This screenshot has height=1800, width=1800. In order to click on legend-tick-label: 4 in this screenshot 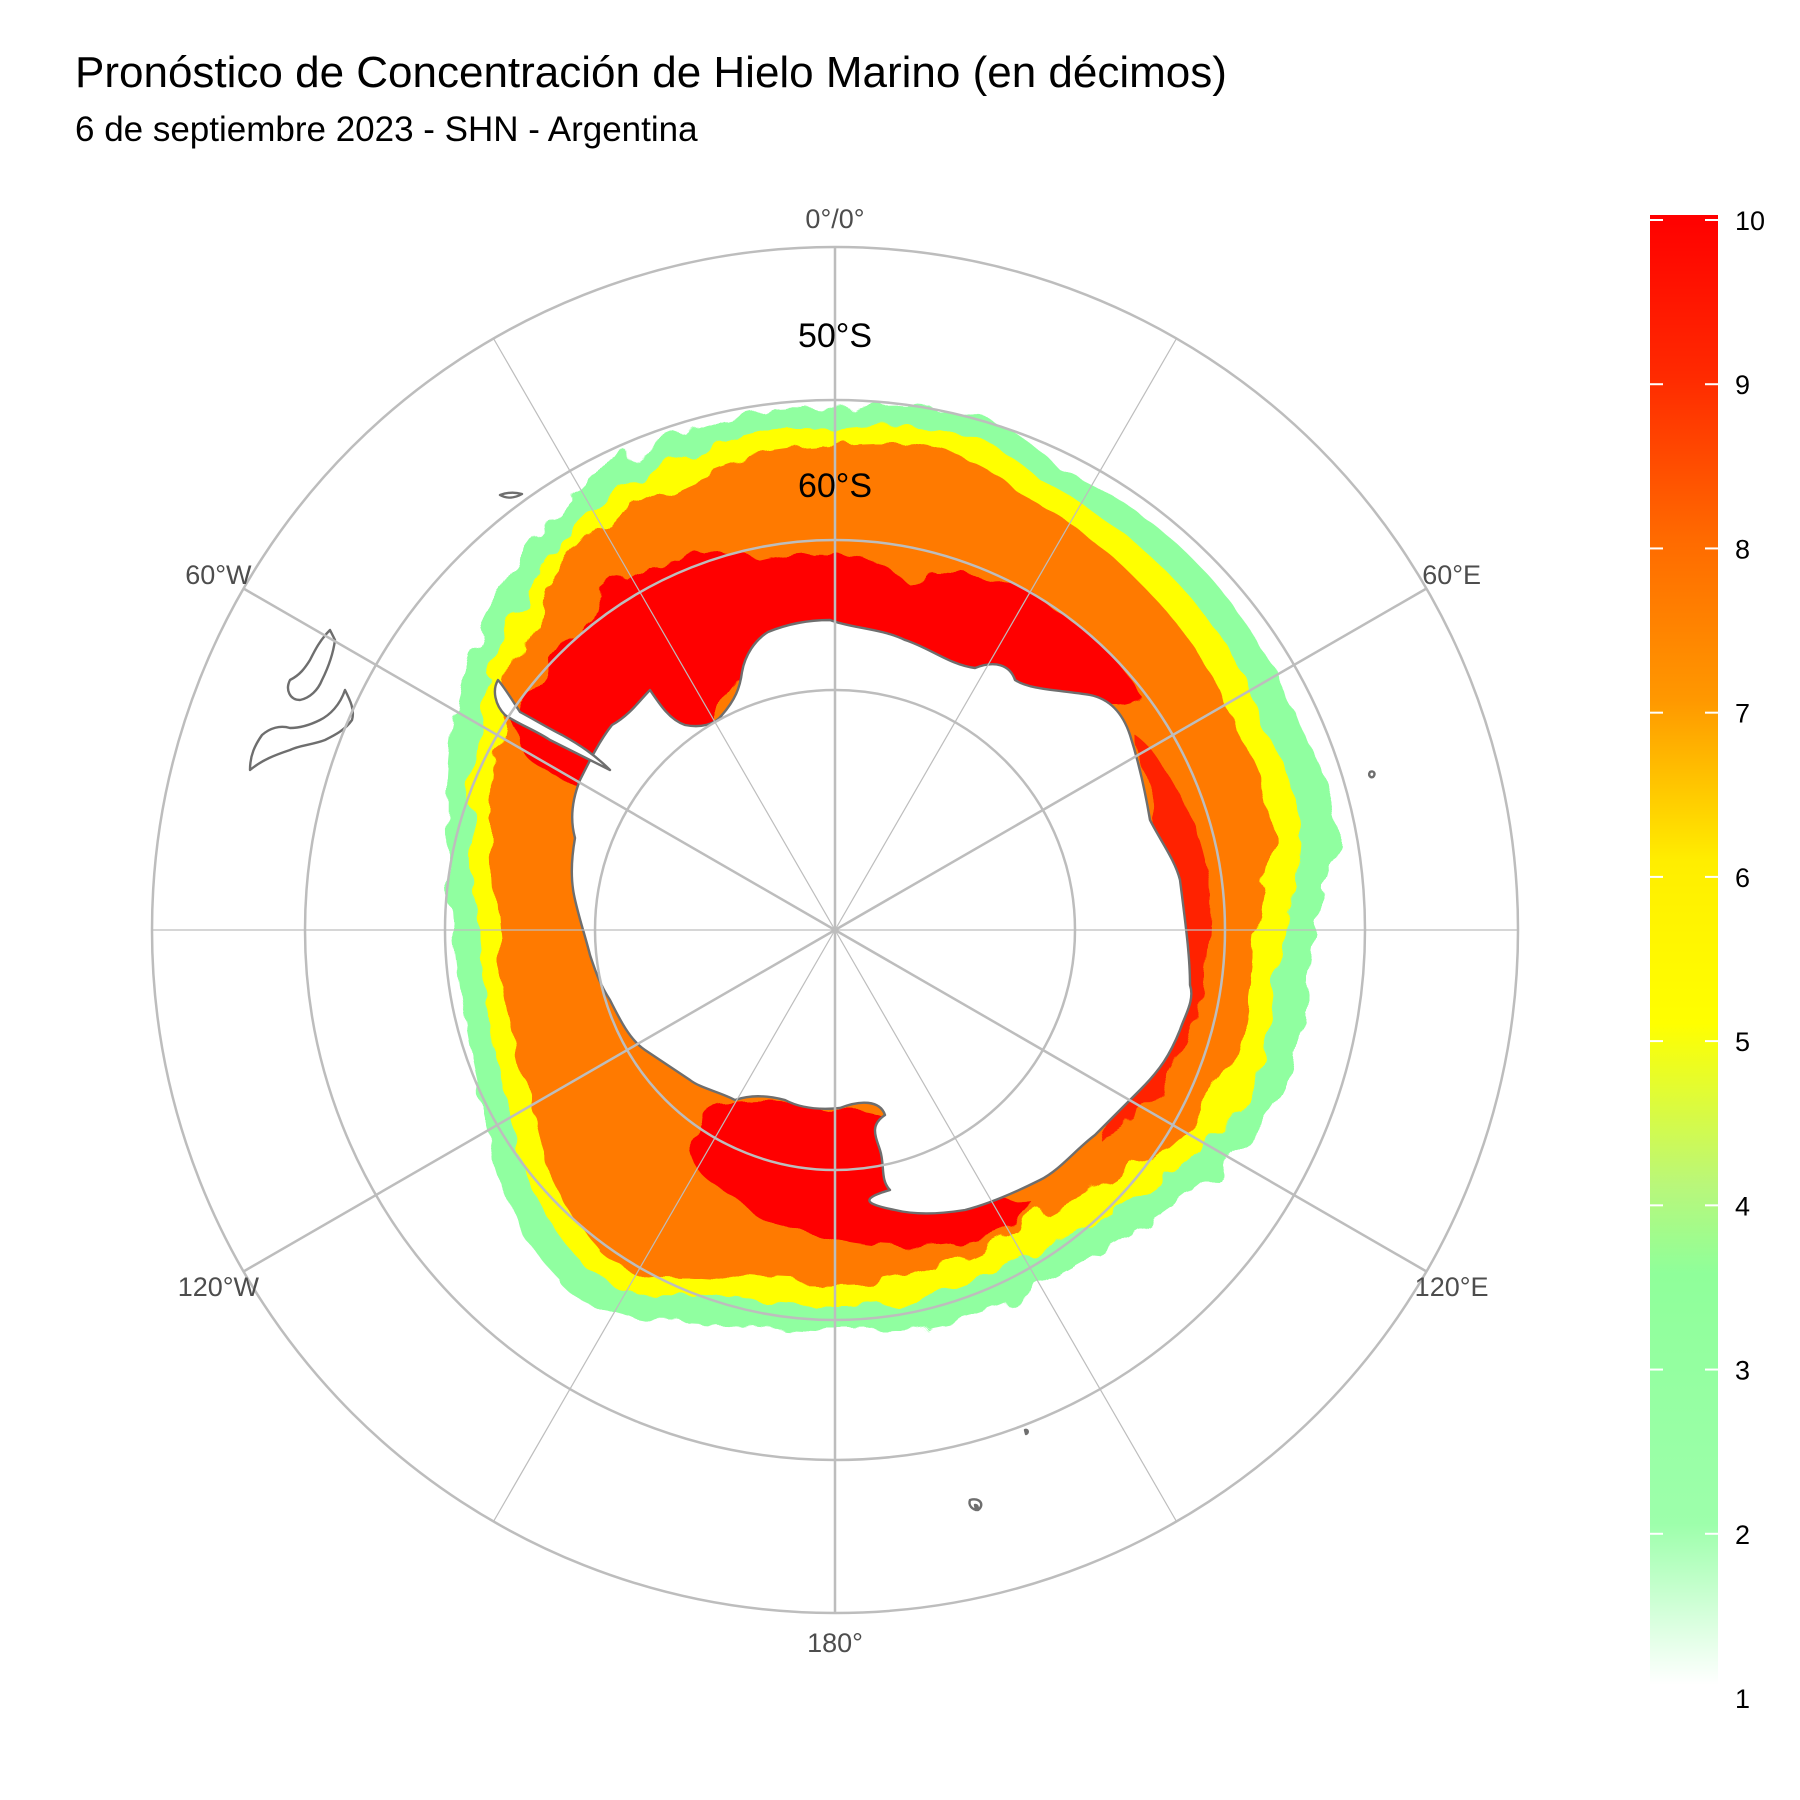, I will do `click(1742, 1206)`.